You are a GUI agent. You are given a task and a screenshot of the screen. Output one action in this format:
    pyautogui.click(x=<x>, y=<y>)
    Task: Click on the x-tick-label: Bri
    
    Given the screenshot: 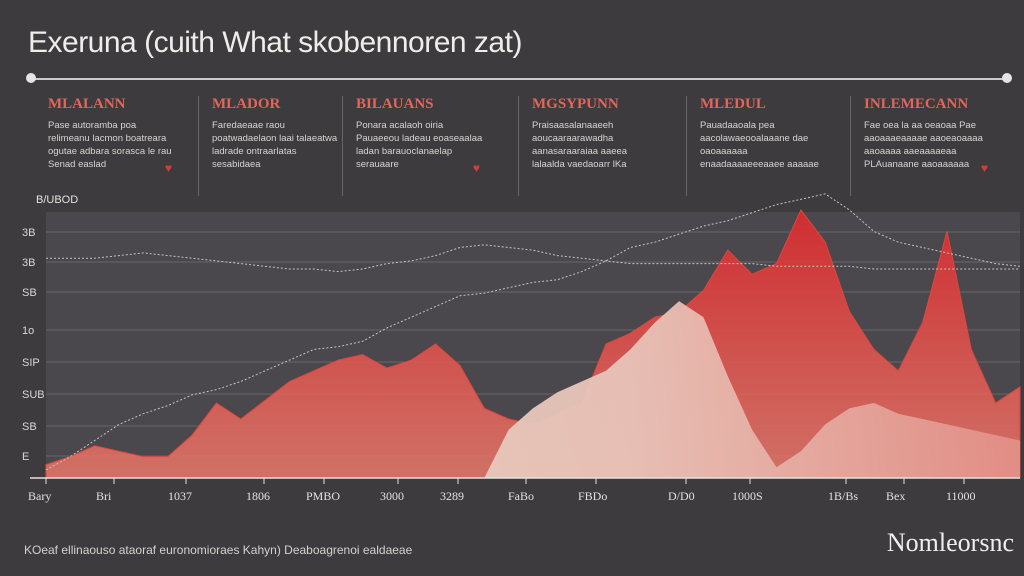 What is the action you would take?
    pyautogui.click(x=104, y=496)
    